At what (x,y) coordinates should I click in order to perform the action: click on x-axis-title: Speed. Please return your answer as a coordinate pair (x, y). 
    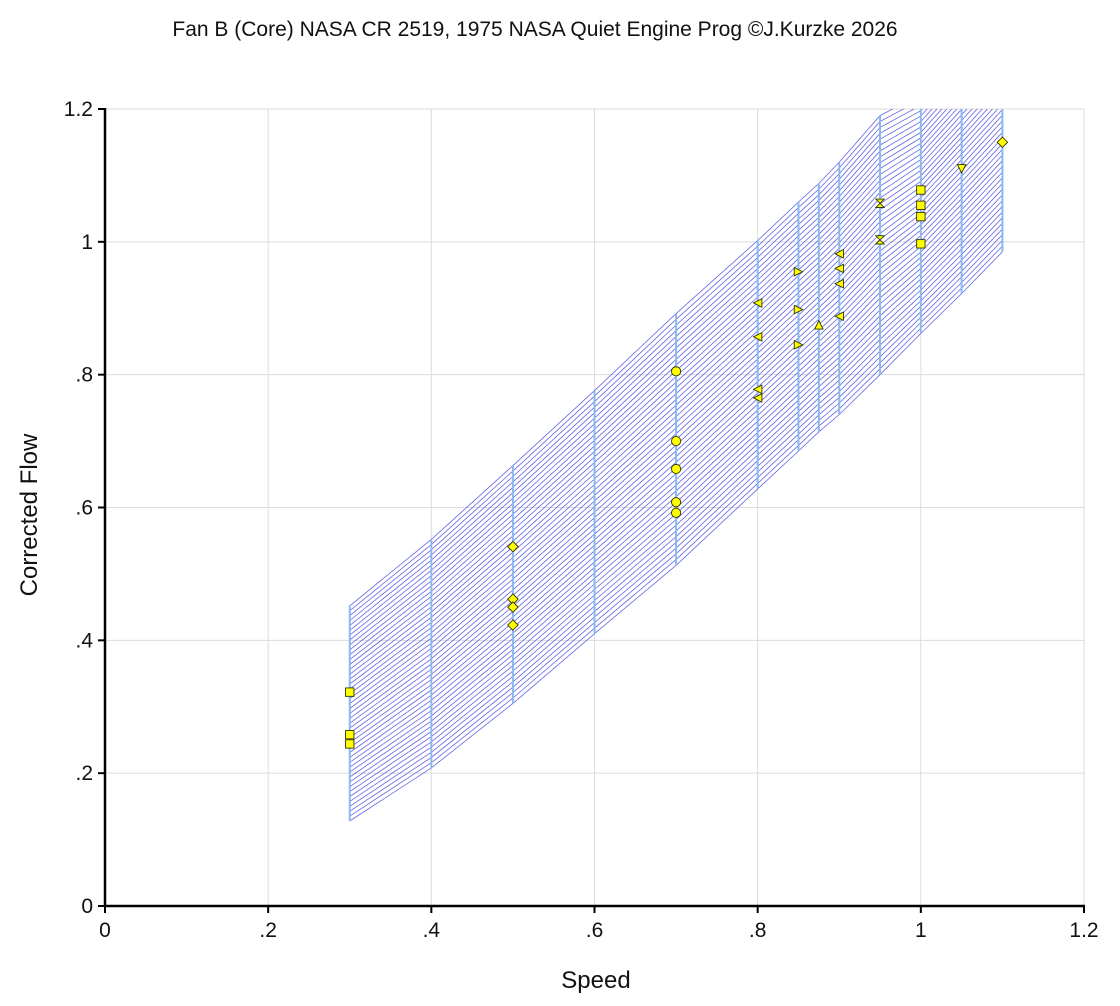
    Looking at the image, I should click on (595, 980).